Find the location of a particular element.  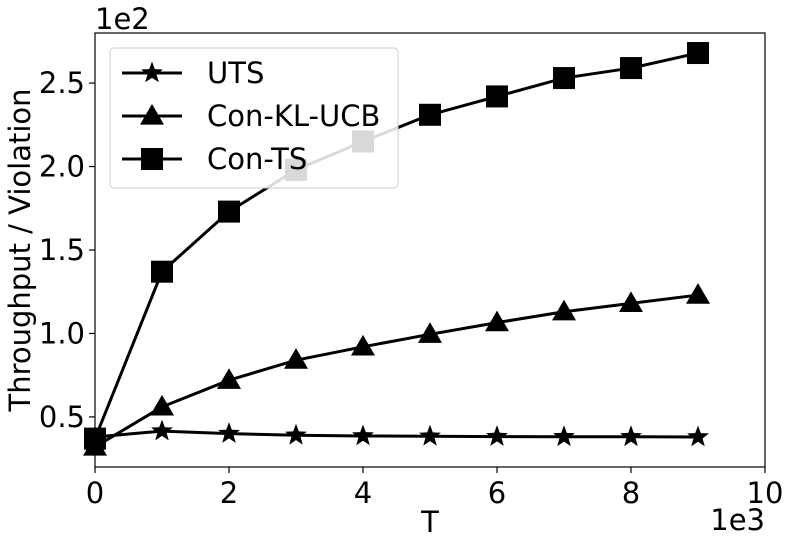

x-tick-label: 6 is located at coordinates (497, 493).